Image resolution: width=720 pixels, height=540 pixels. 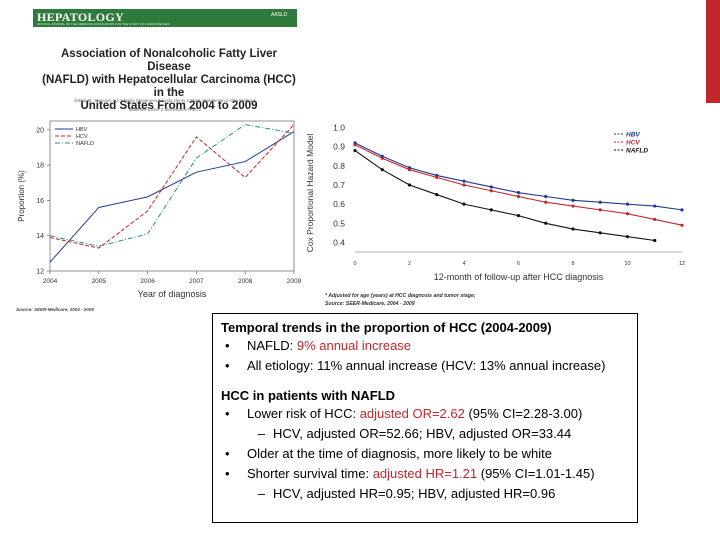 What do you see at coordinates (523, 413) in the screenshot?
I see `bullet-label: (95% CI=2.28-3.00)` at bounding box center [523, 413].